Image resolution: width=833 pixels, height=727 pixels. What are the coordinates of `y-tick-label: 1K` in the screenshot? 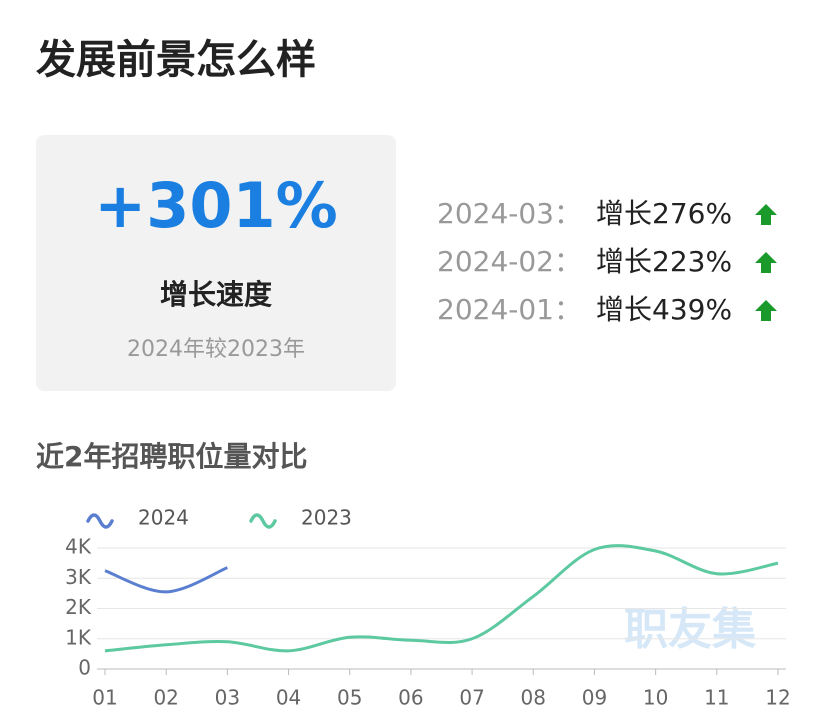 It's located at (78, 637).